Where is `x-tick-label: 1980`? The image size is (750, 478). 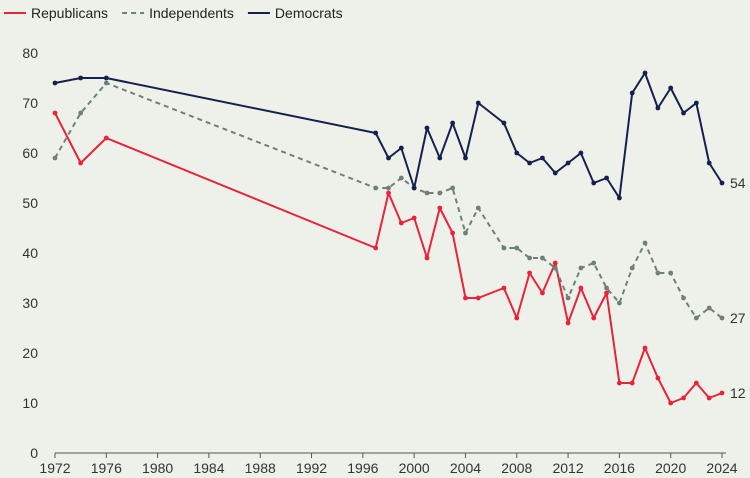
x-tick-label: 1980 is located at coordinates (157, 468).